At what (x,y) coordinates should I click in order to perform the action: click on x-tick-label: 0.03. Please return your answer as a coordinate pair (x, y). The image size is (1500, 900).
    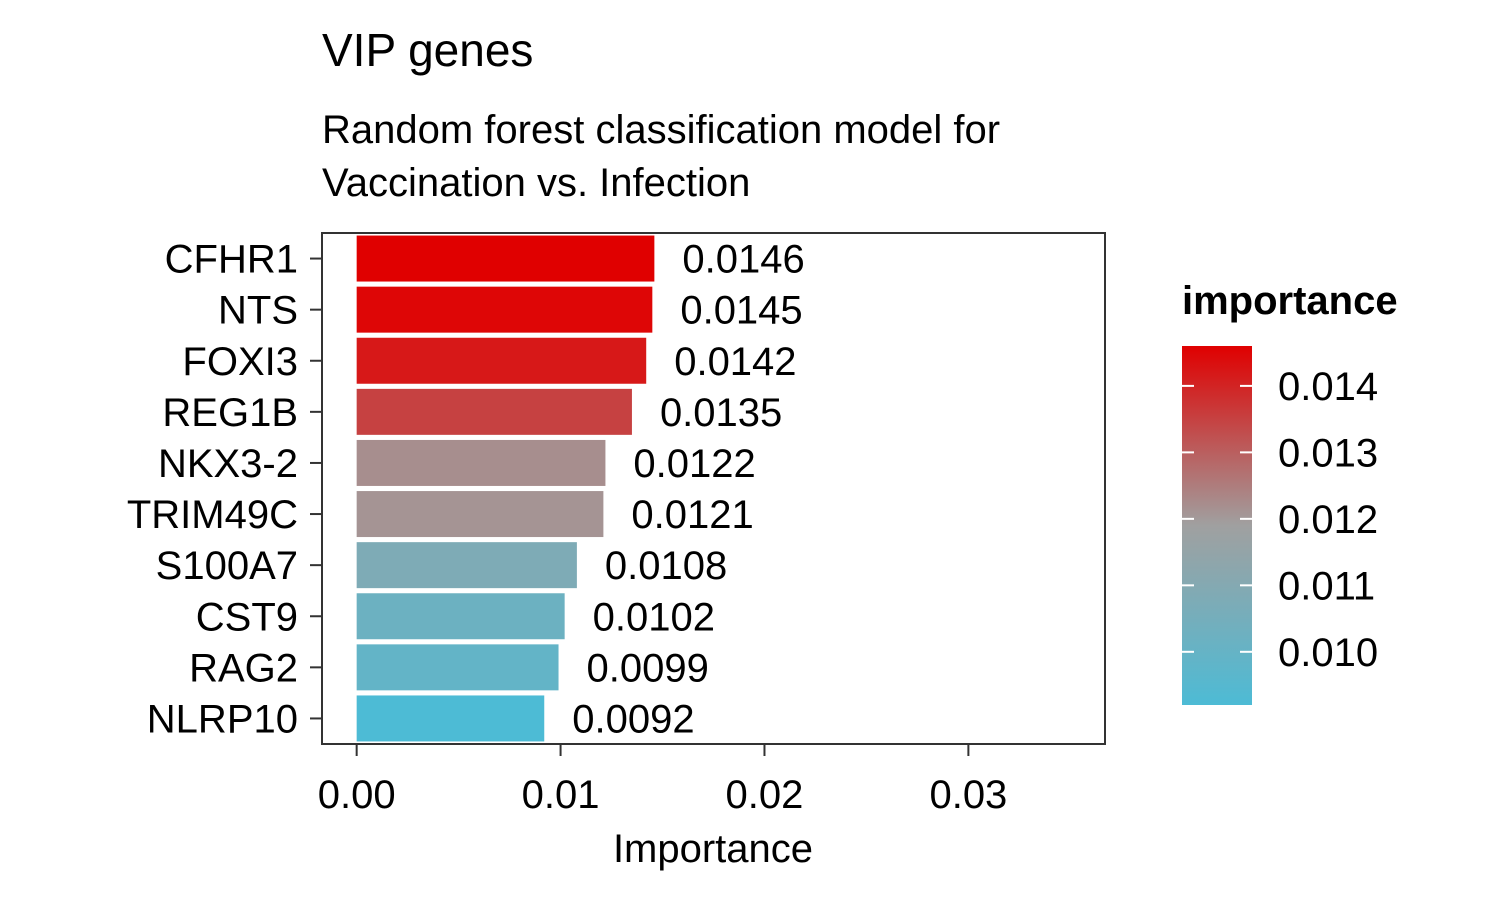
    Looking at the image, I should click on (968, 795).